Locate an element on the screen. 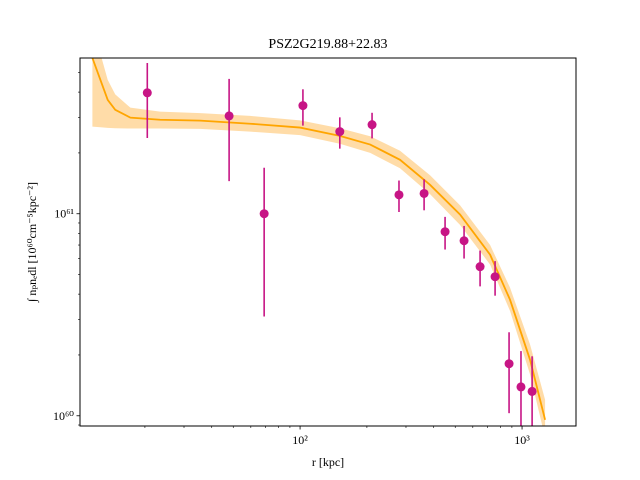  x-tick-label: 10² is located at coordinates (300, 440).